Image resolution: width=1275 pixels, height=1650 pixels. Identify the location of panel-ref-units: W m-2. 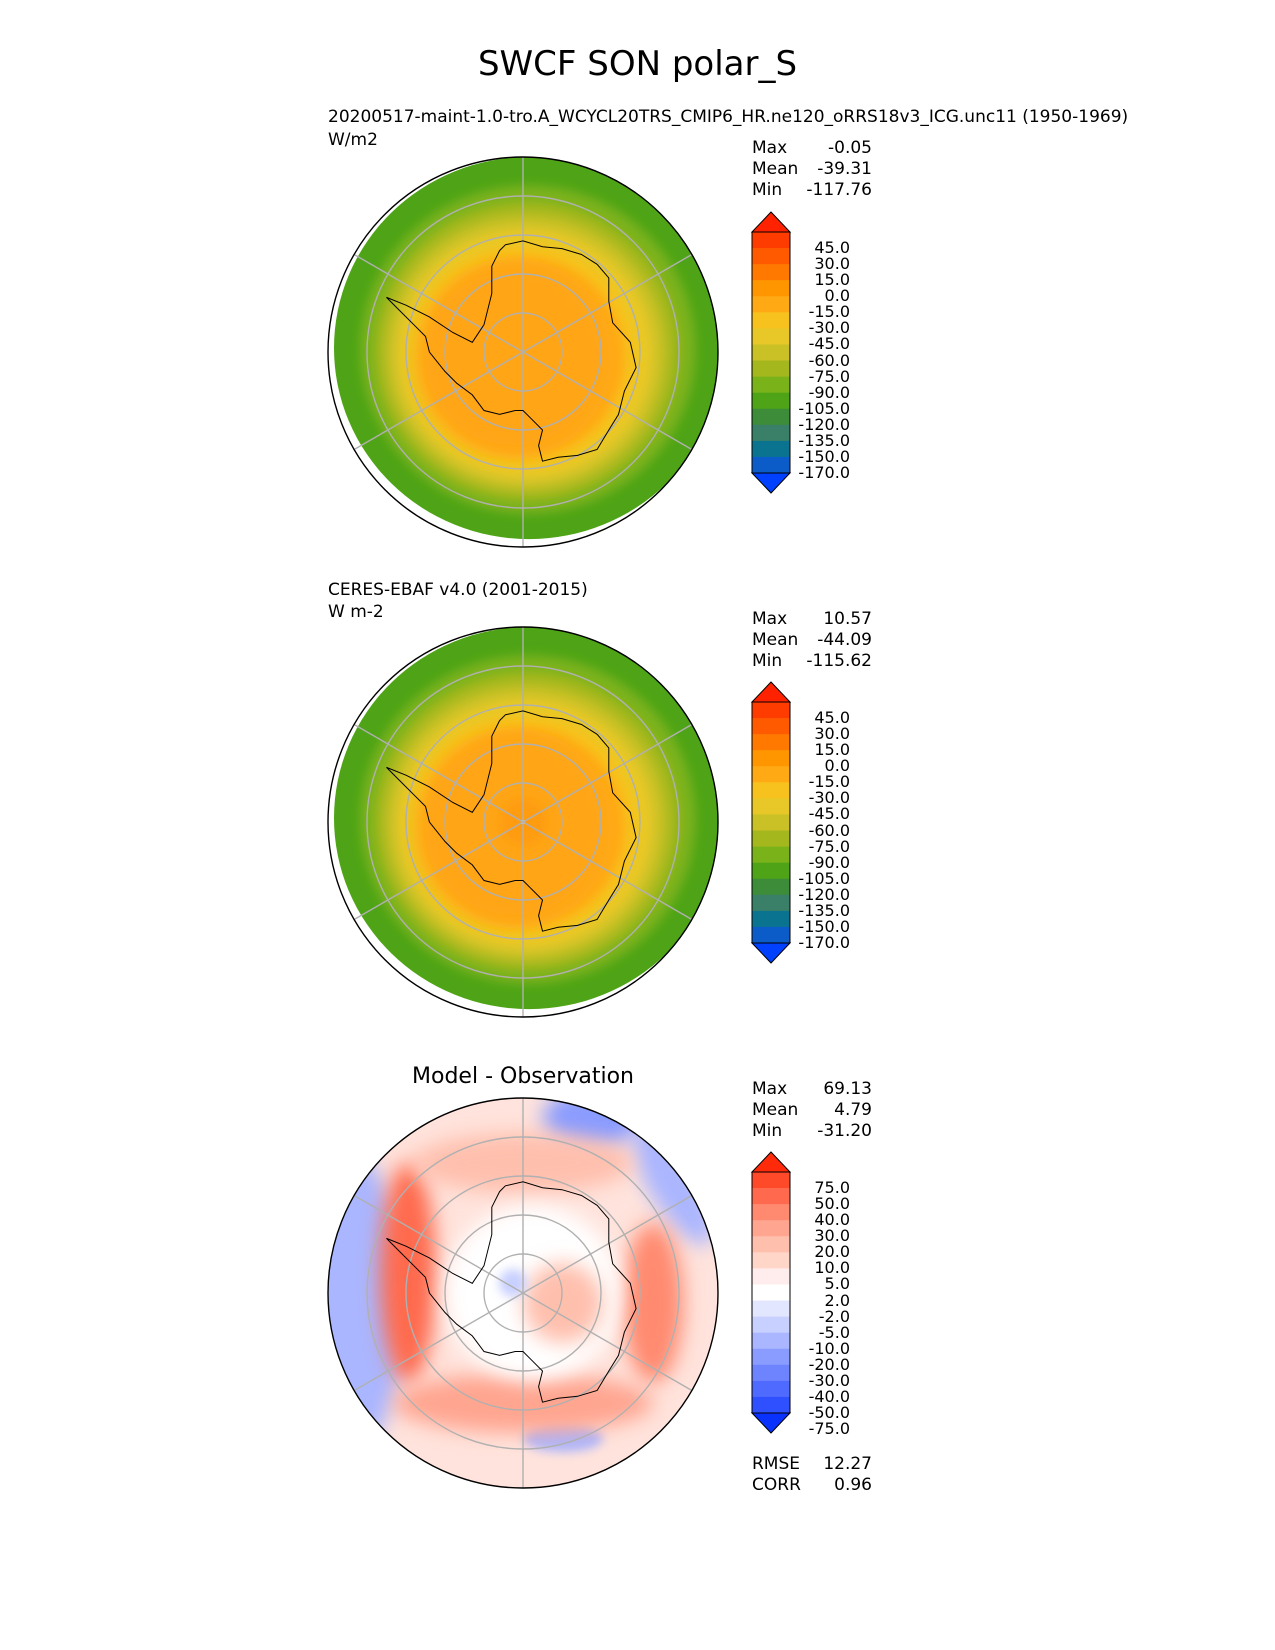
(356, 612).